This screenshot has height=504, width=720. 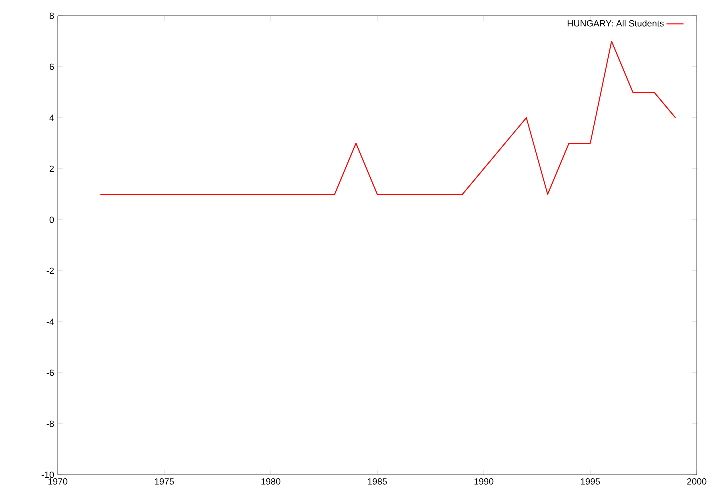 What do you see at coordinates (50, 424) in the screenshot?
I see `y-tick-label: -8` at bounding box center [50, 424].